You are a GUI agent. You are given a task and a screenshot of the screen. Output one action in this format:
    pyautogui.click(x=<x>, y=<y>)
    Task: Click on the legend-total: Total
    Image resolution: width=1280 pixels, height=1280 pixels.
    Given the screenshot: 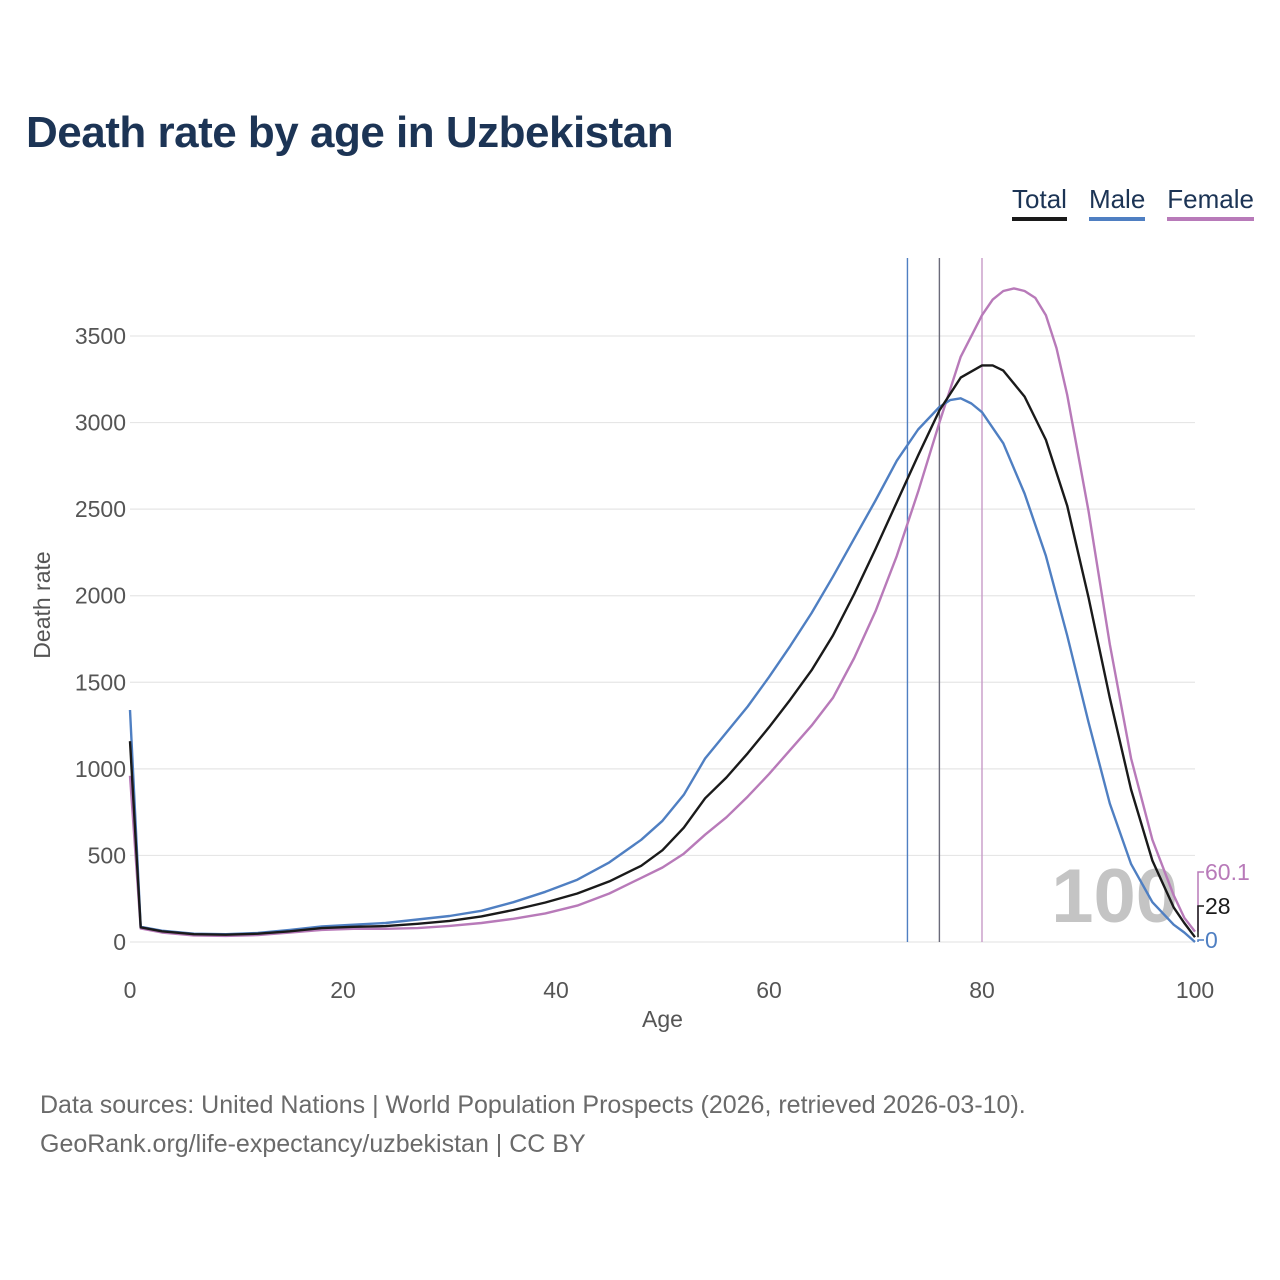 What is the action you would take?
    pyautogui.click(x=1039, y=202)
    